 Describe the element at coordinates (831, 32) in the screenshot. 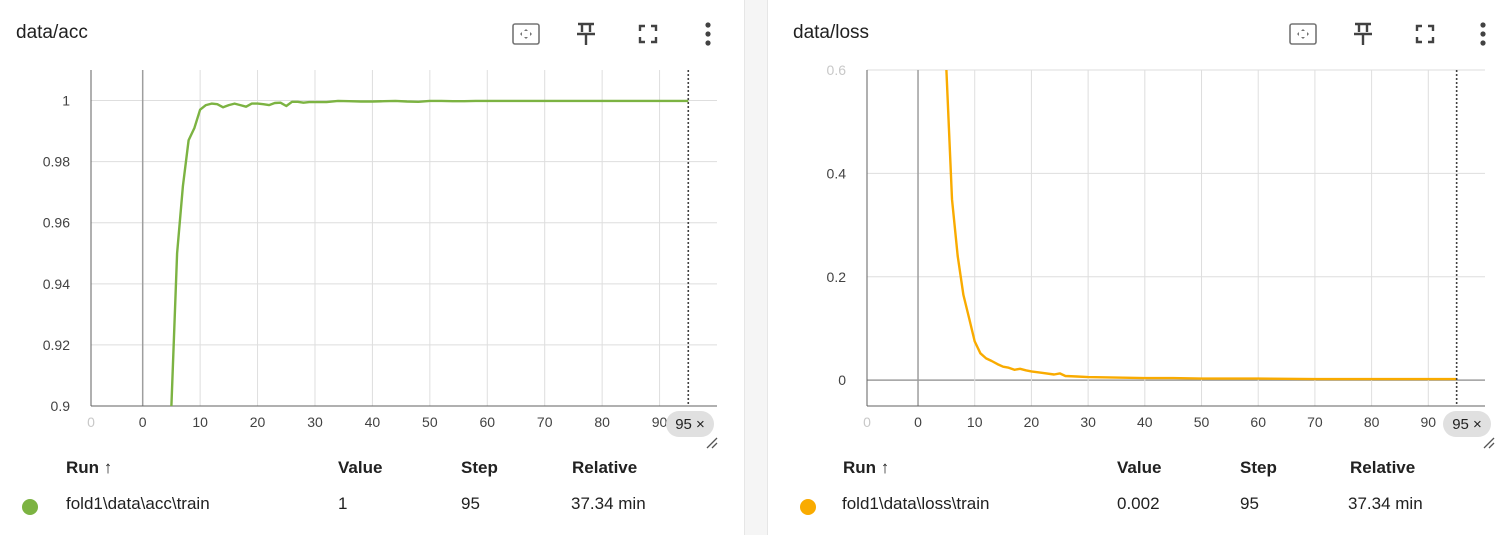

I see `card-title: data/loss` at that location.